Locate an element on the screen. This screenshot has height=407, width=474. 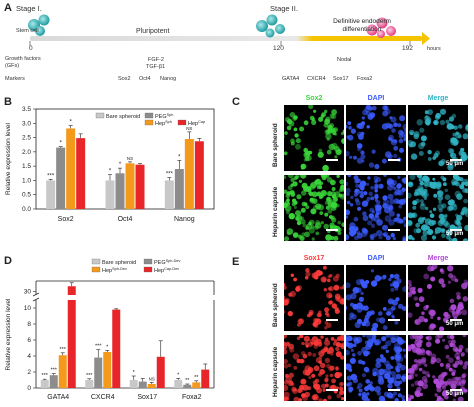
panel-letter-b: B is located at coordinates (8, 102).